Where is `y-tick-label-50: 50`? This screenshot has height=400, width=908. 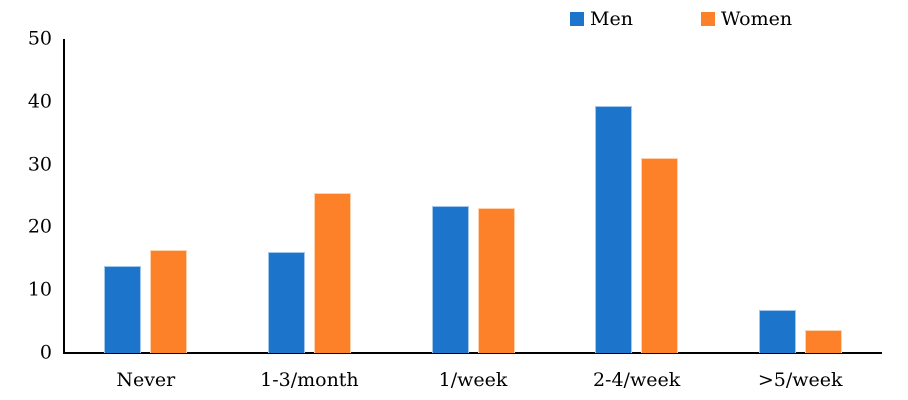
y-tick-label-50: 50 is located at coordinates (39, 38).